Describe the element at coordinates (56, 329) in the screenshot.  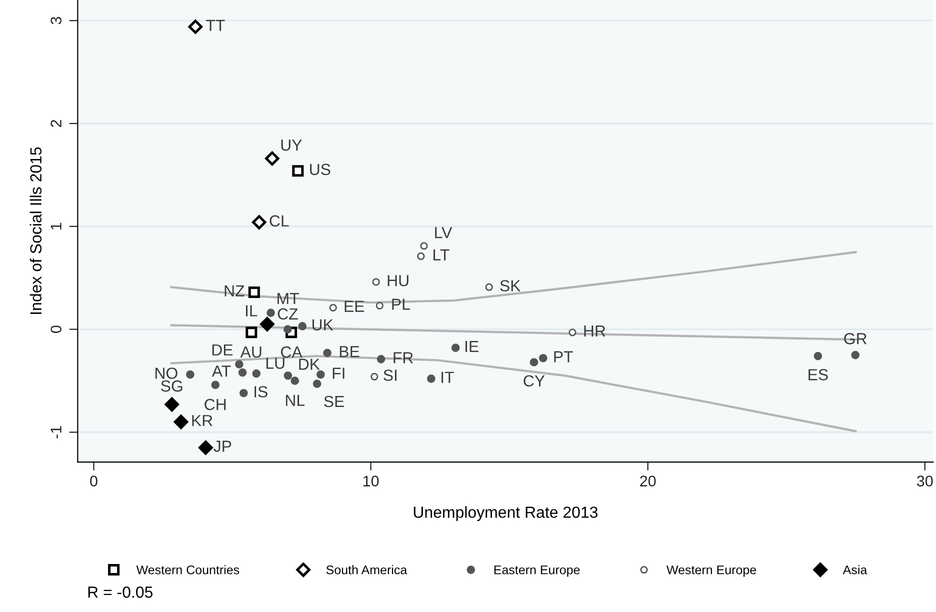
I see `y-tick-label: 0` at that location.